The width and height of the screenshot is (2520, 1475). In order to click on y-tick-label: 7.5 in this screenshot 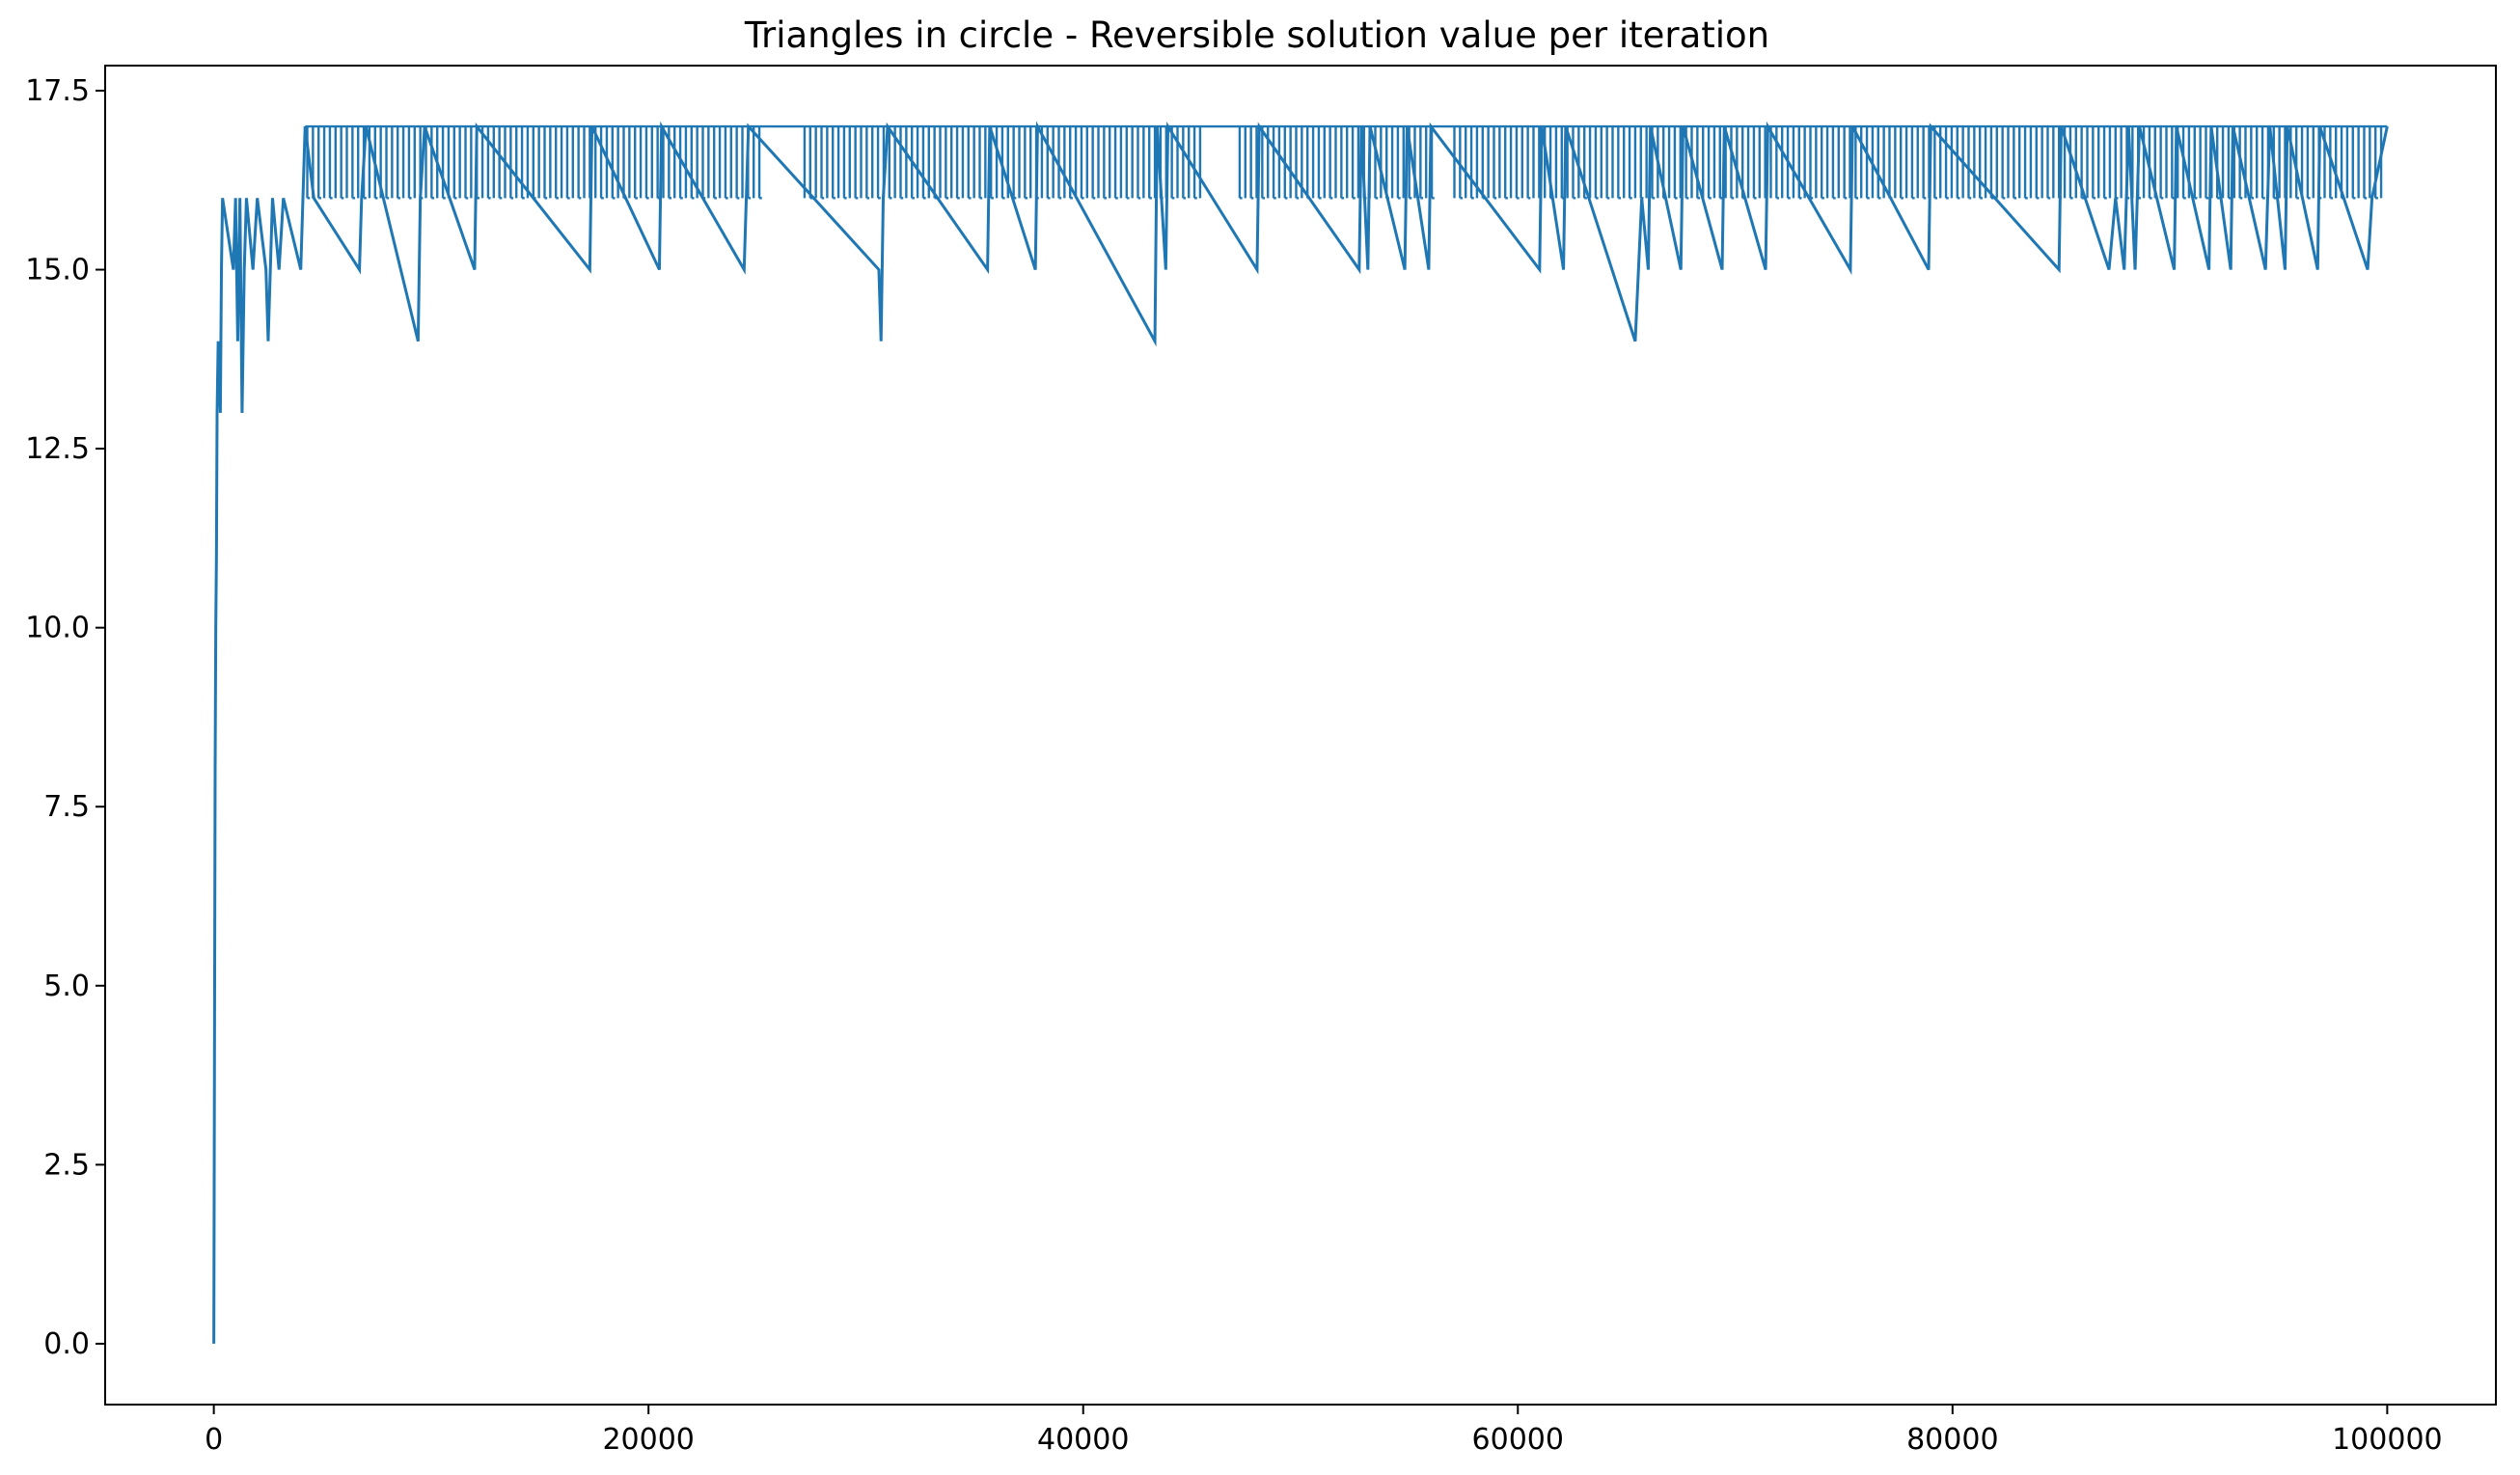, I will do `click(66, 807)`.